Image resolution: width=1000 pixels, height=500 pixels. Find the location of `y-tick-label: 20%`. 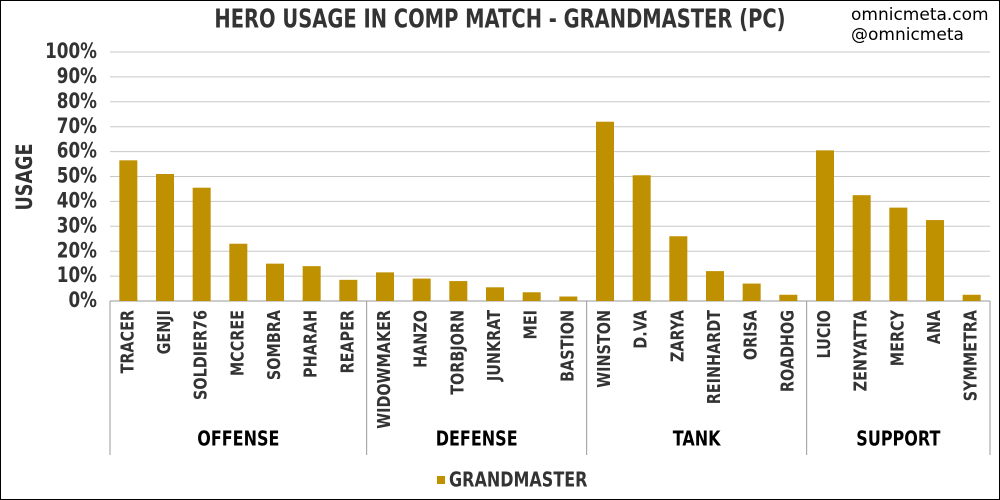

y-tick-label: 20% is located at coordinates (77, 251).